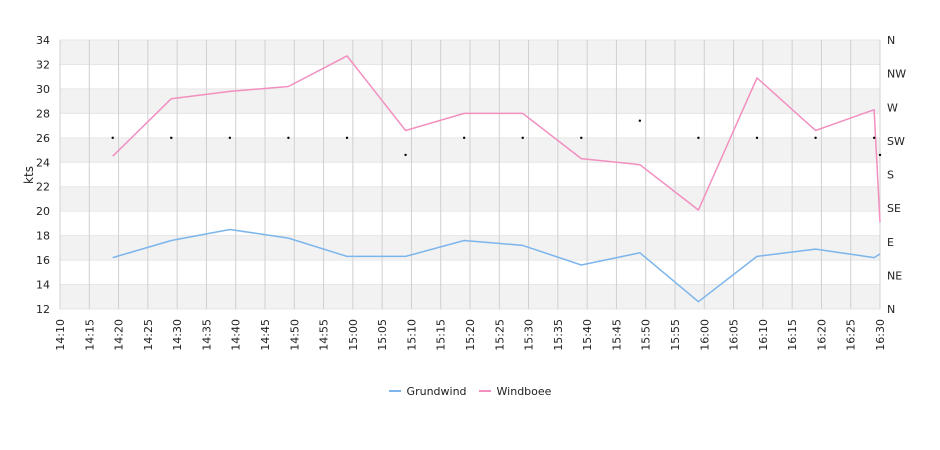 This screenshot has height=450, width=940. Describe the element at coordinates (43, 113) in the screenshot. I see `y-tick-label: 28` at that location.